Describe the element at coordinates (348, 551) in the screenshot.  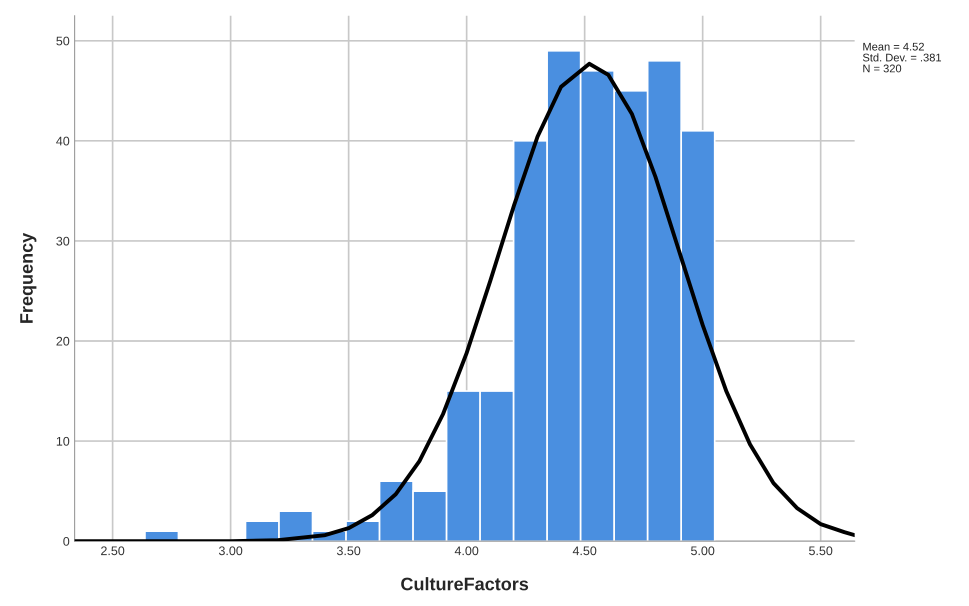
I see `x-tick-label: 3.50` at that location.